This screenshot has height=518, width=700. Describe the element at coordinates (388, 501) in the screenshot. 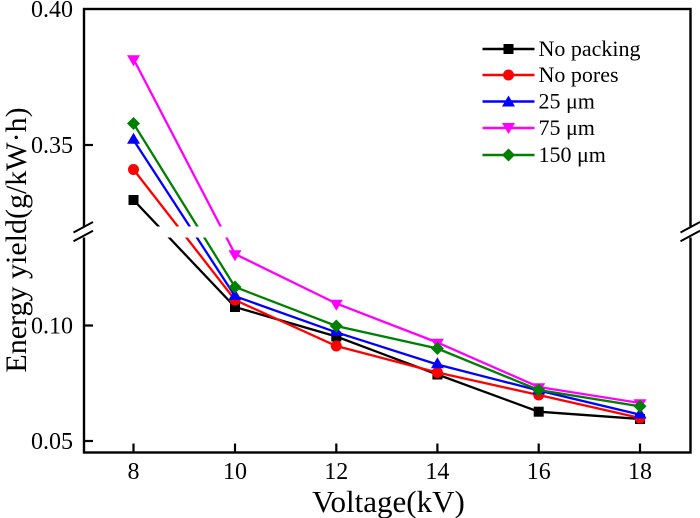

I see `svg-text: Voltage(kV)` at that location.